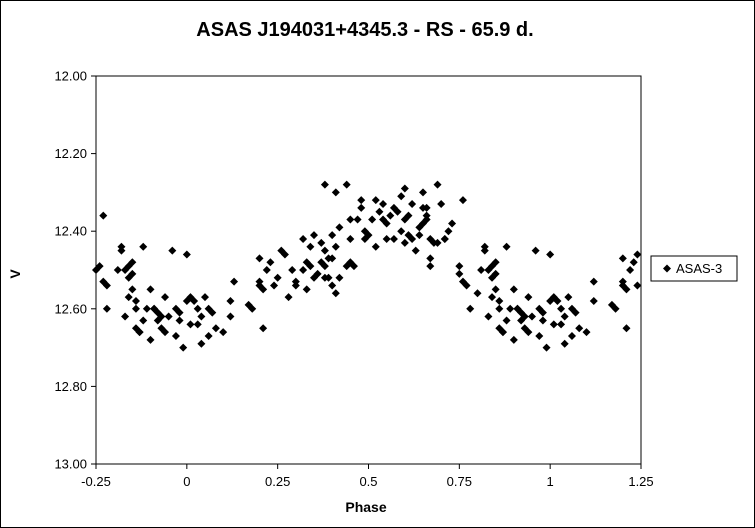 Image resolution: width=755 pixels, height=528 pixels. What do you see at coordinates (70, 76) in the screenshot?
I see `y-tick-label: 12.00` at bounding box center [70, 76].